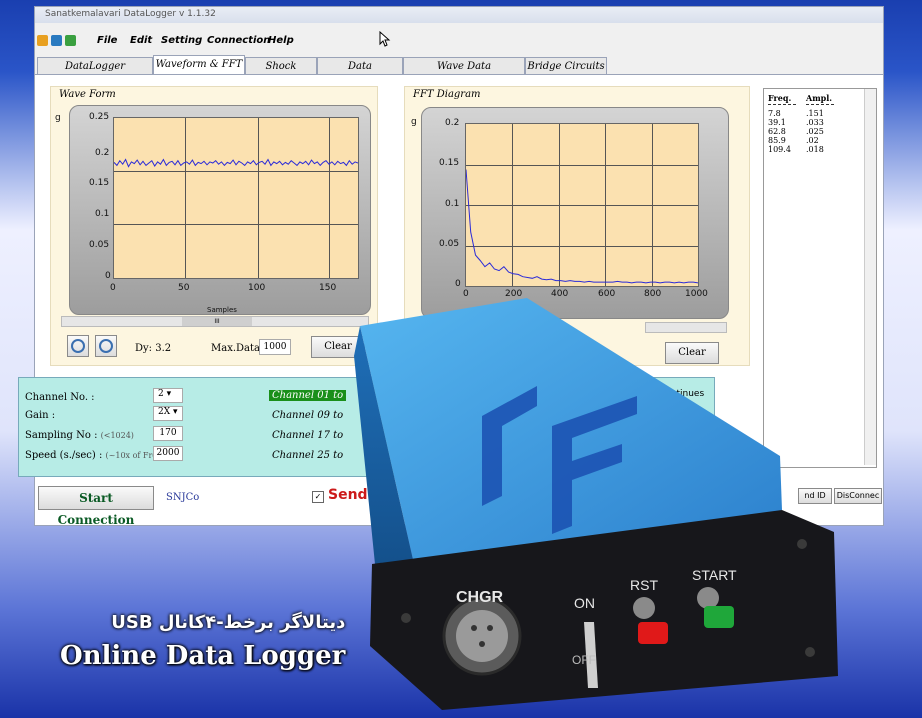 The height and width of the screenshot is (718, 922). I want to click on waveform-ytick: 0.1, so click(102, 214).